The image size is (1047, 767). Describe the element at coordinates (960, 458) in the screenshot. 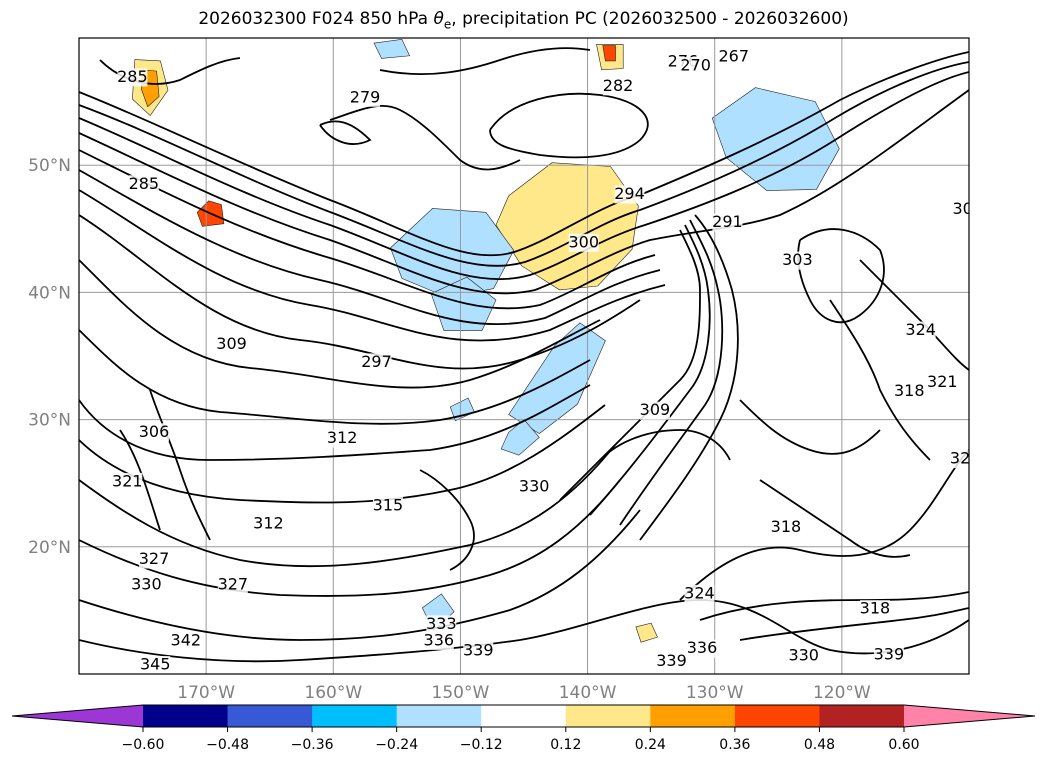

I see `contour-label: 32` at that location.